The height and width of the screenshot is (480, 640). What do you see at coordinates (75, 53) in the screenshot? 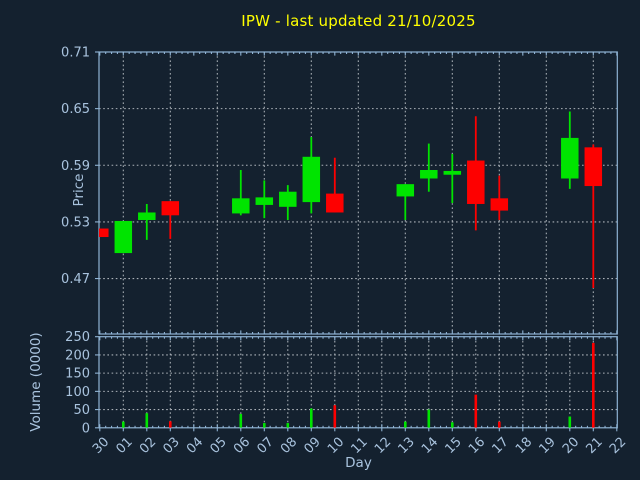
I see `price-tick-label: 0.71` at bounding box center [75, 53].